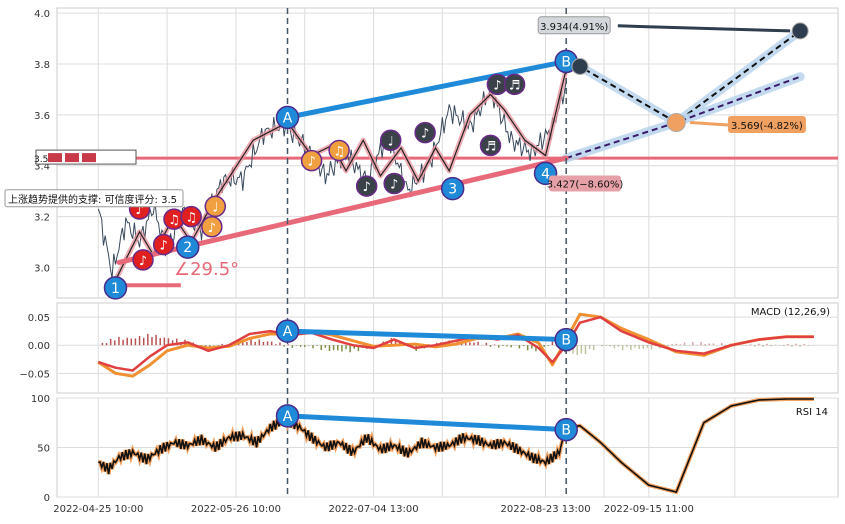  What do you see at coordinates (40, 399) in the screenshot?
I see `y-tick-label: 100` at bounding box center [40, 399].